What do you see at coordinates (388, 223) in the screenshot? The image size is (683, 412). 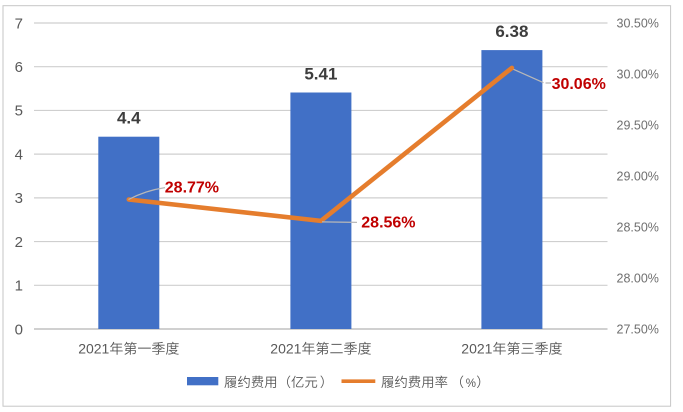 I see `svg-text: 28.56%` at bounding box center [388, 223].